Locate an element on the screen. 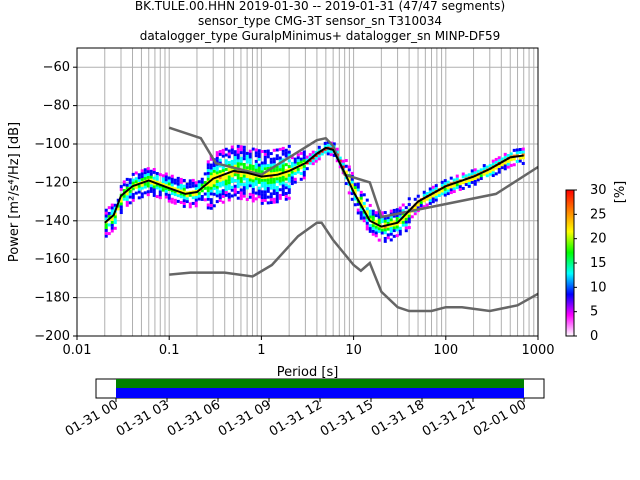  timeline-tick-label: 01-31 18 is located at coordinates (398, 418).